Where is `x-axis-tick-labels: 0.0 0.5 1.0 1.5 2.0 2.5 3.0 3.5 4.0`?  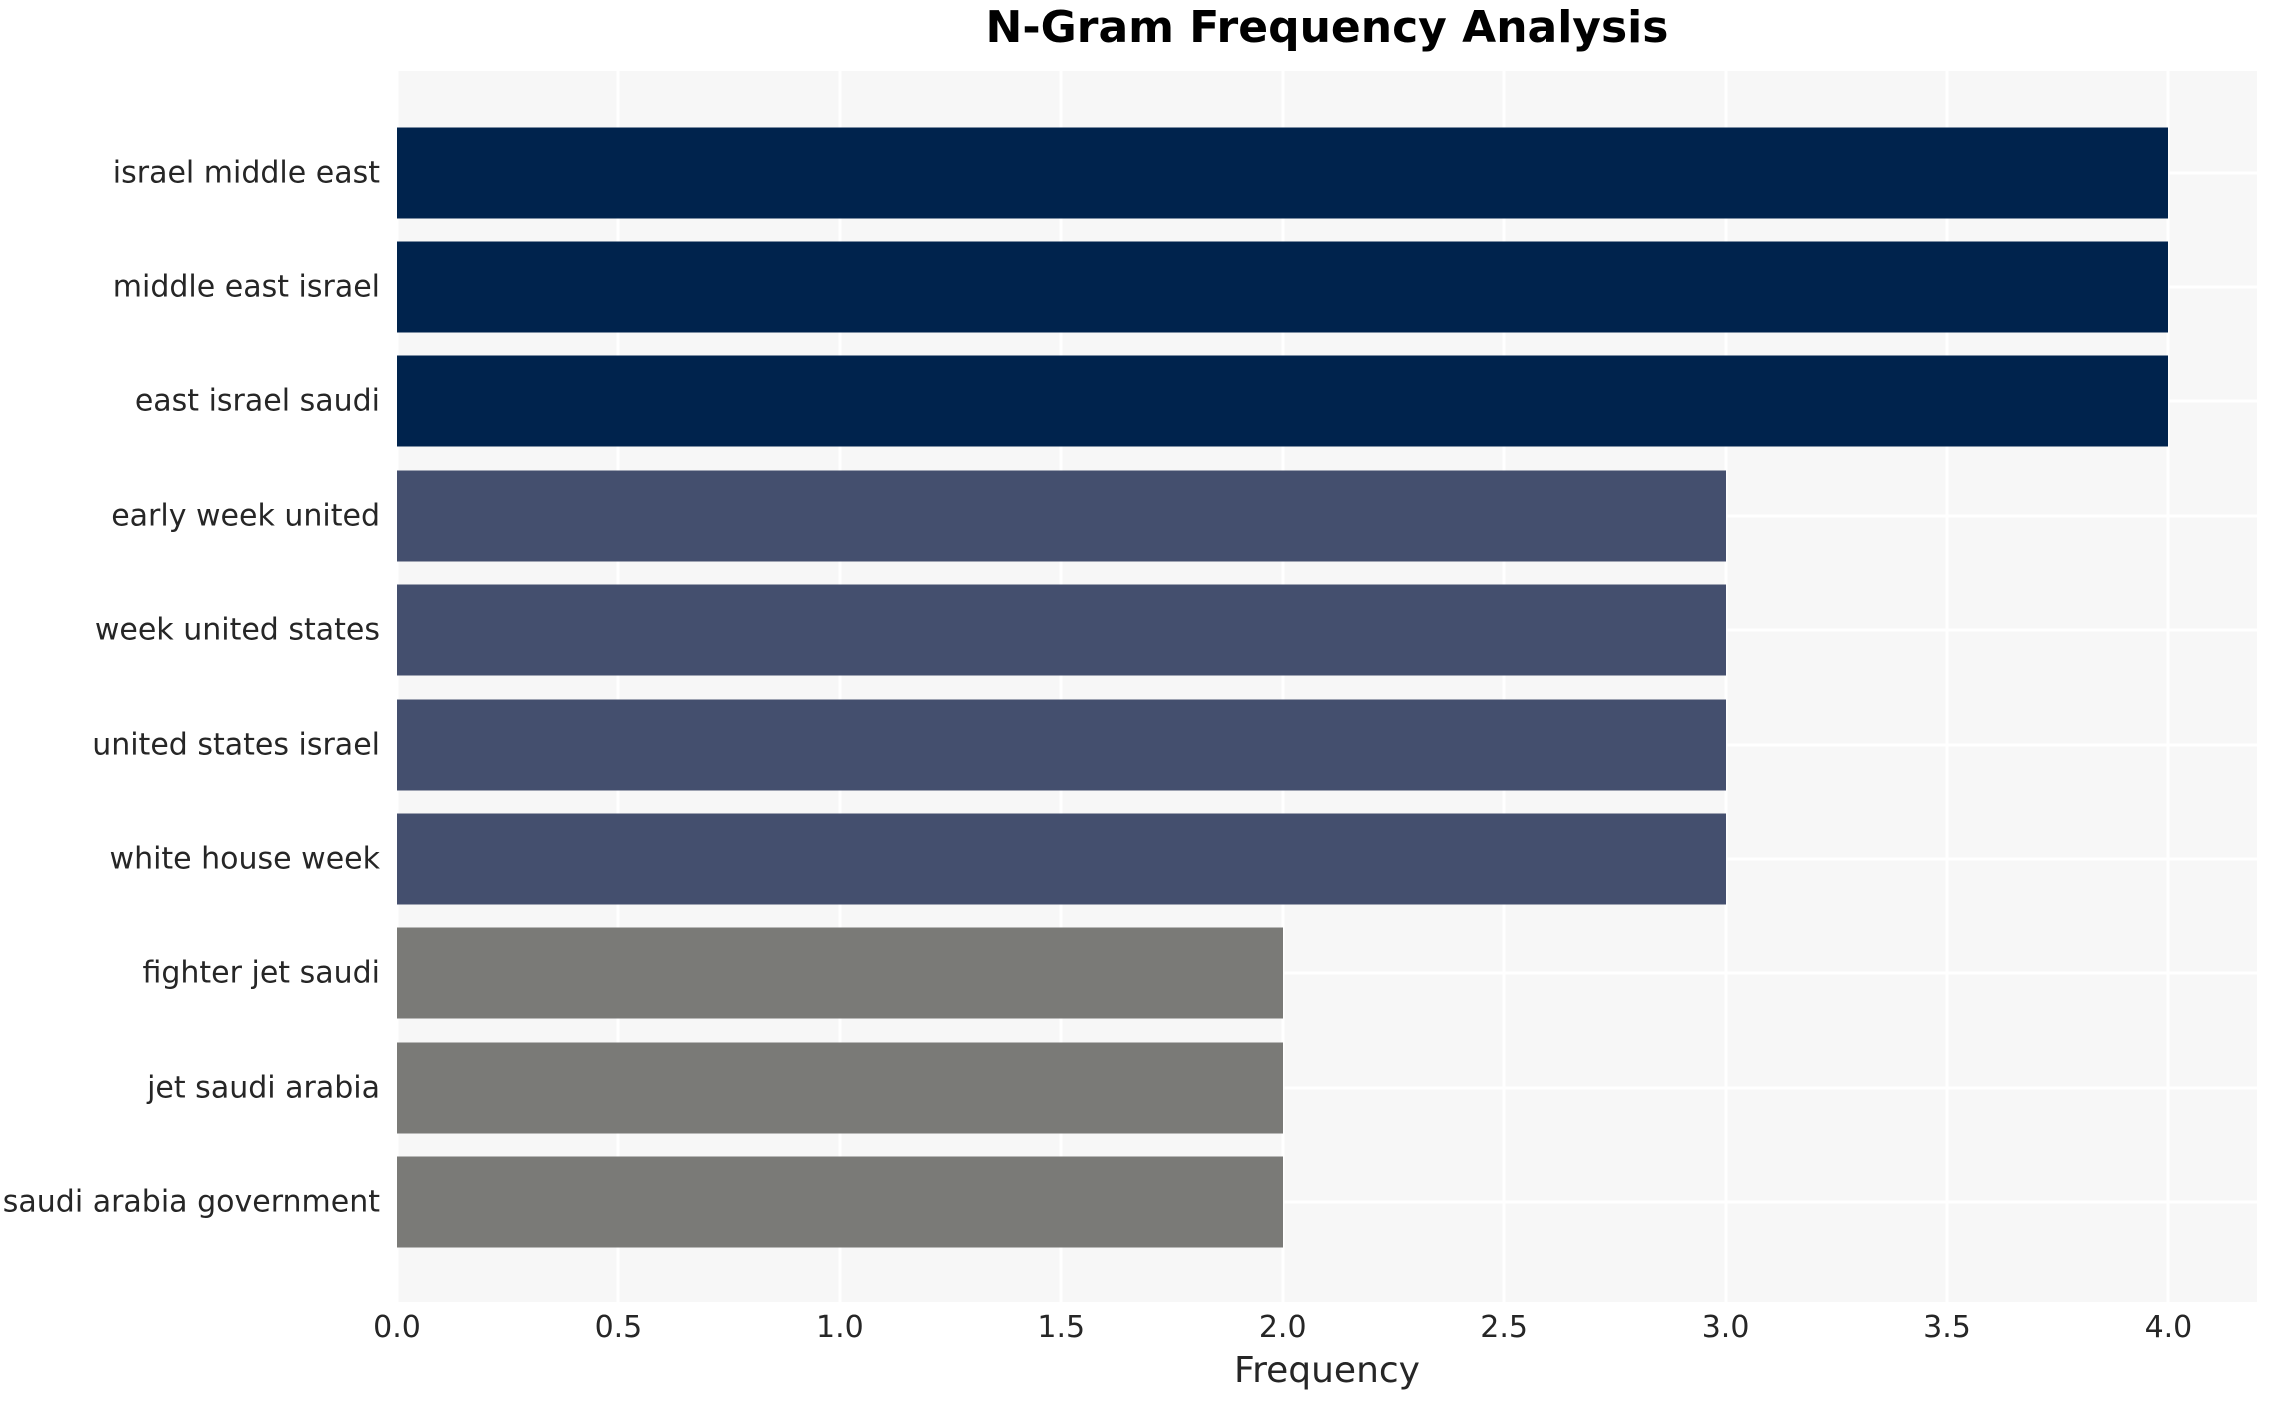 x-axis-tick-labels: 0.0 0.5 1.0 1.5 2.0 2.5 3.0 3.5 4.0 is located at coordinates (1315, 1326).